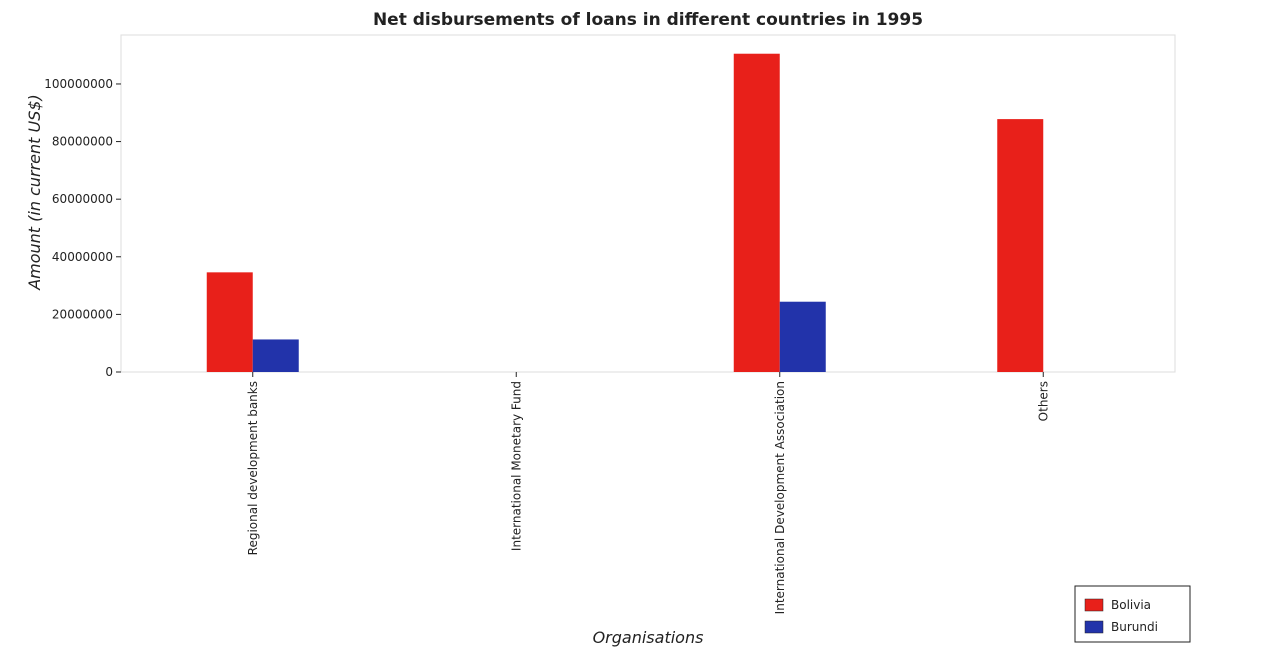 Image resolution: width=1275 pixels, height=650 pixels. Describe the element at coordinates (1043, 401) in the screenshot. I see `x-tick-label: Others` at that location.